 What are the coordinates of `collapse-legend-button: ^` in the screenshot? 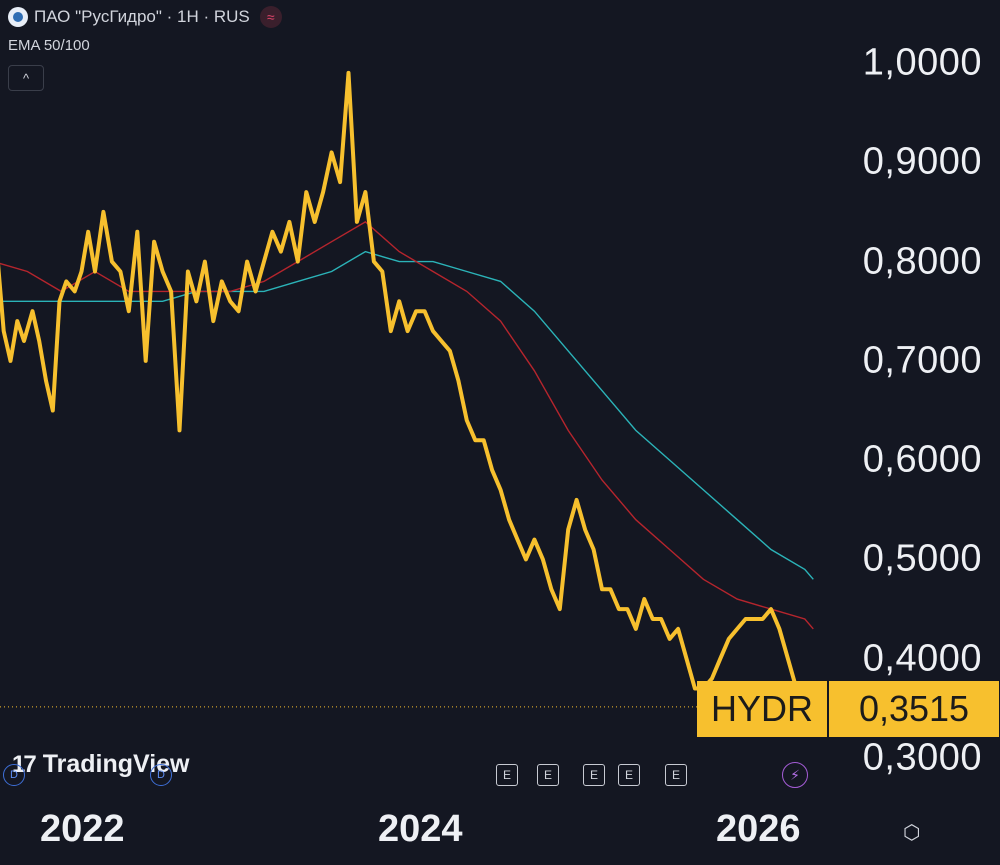 It's located at (26, 78).